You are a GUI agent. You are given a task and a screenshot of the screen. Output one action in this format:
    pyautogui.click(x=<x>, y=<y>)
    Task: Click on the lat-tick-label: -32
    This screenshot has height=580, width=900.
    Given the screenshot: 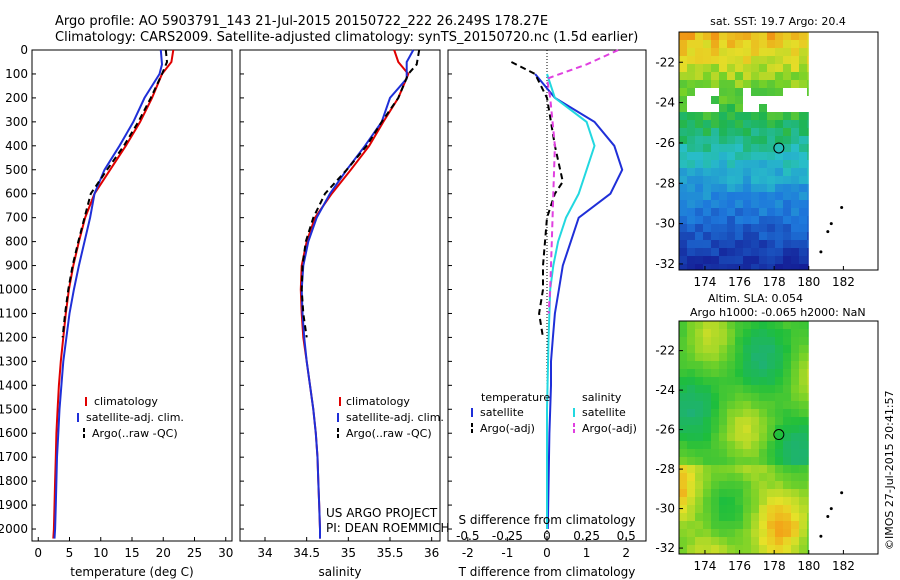 What is the action you would take?
    pyautogui.click(x=665, y=264)
    